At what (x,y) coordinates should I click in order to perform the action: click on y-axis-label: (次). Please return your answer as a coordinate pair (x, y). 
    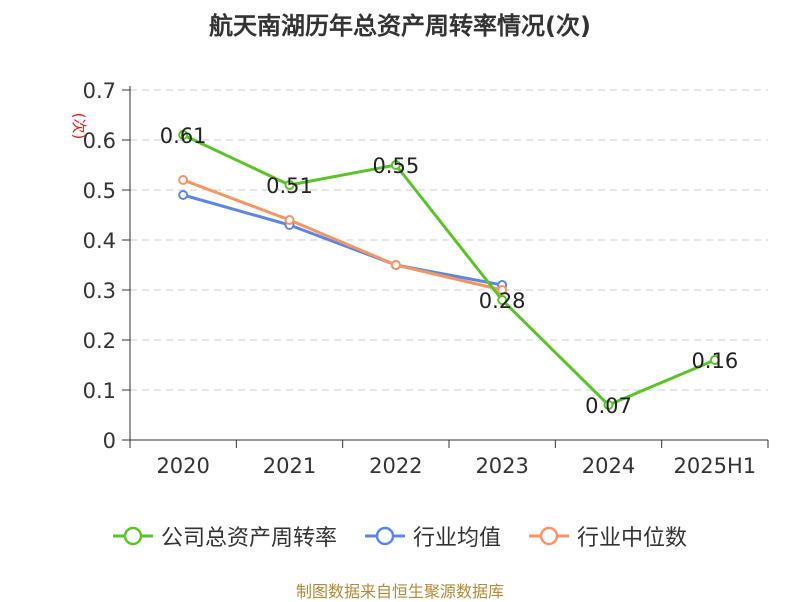
    Looking at the image, I should click on (79, 126).